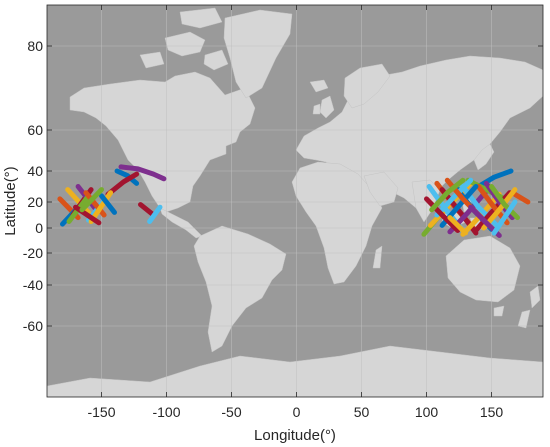 Image resolution: width=550 pixels, height=447 pixels. I want to click on y-tick-label: -20, so click(33, 253).